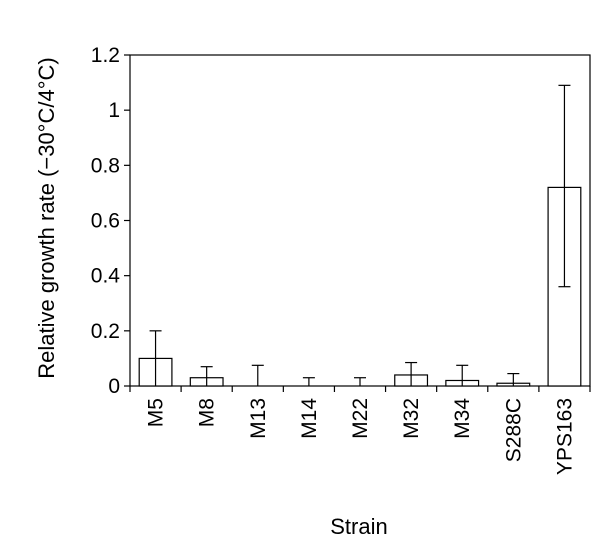 This screenshot has height=556, width=600. I want to click on error-bar-m32, so click(411, 373).